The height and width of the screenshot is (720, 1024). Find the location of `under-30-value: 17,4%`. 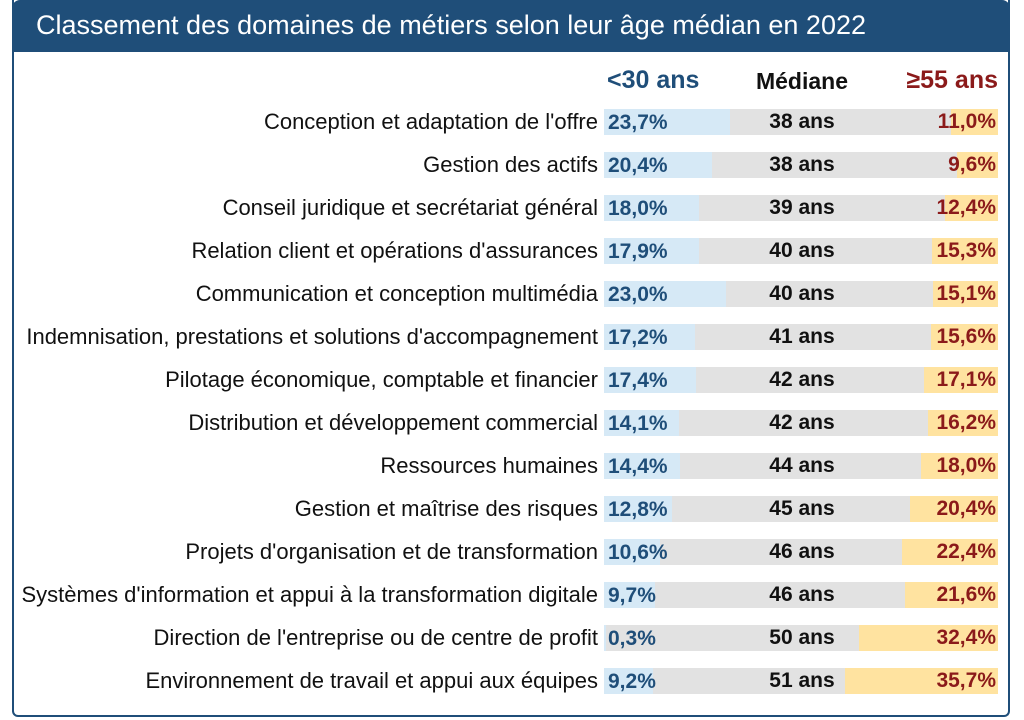

under-30-value: 17,4% is located at coordinates (638, 380).